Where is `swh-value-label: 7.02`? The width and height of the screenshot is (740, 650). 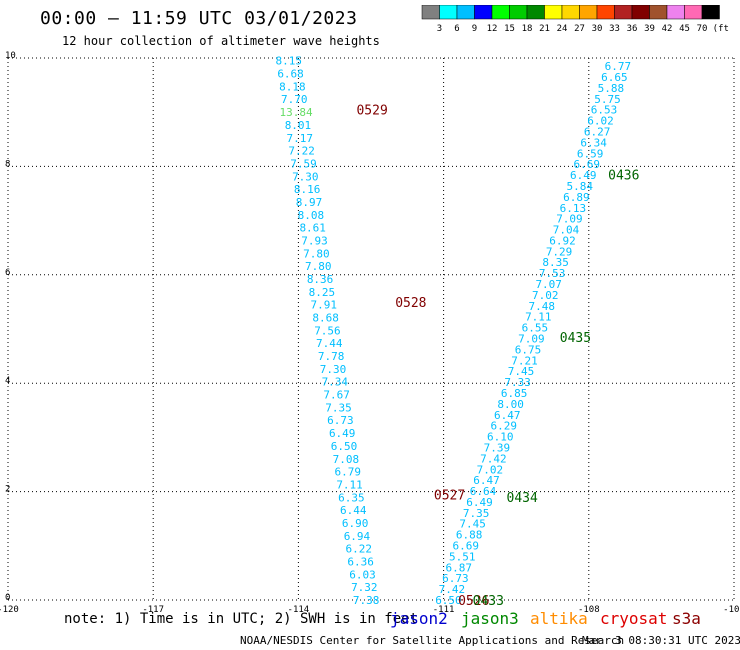
swh-value-label: 7.02 is located at coordinates (490, 469).